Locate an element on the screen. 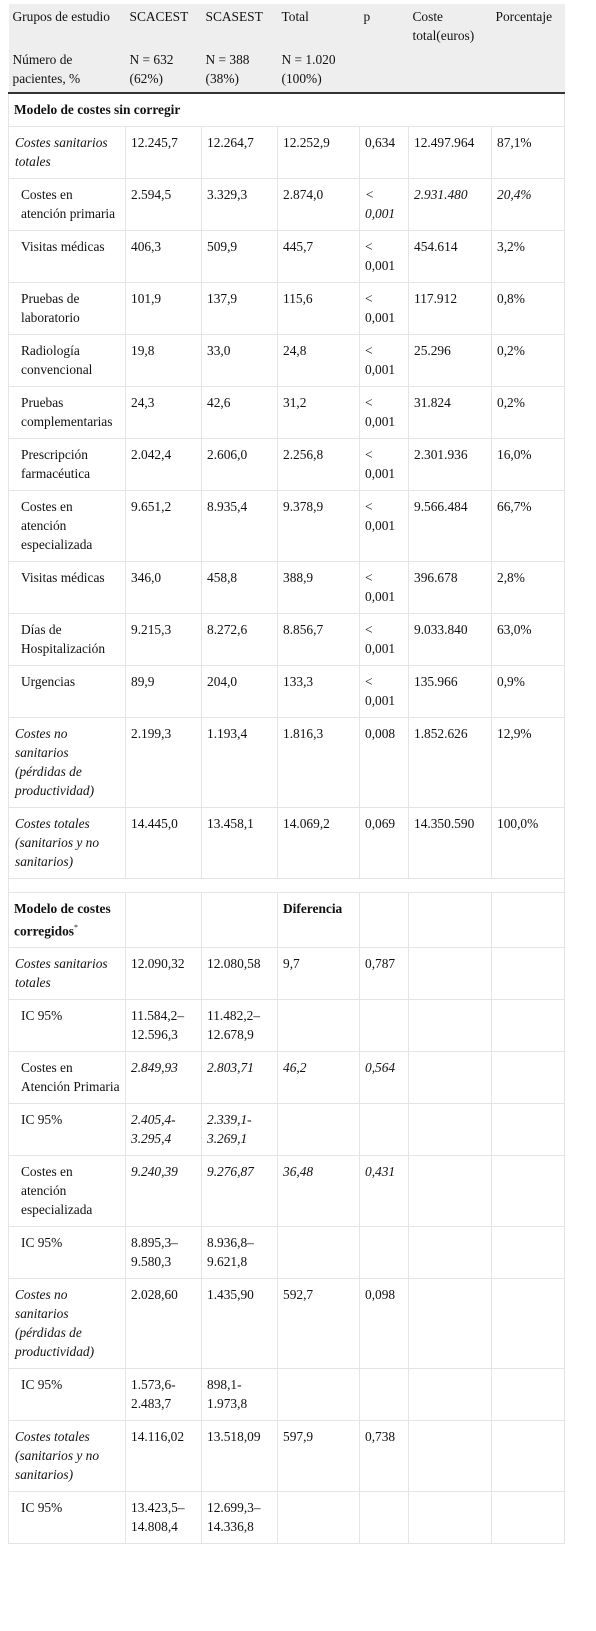 This screenshot has height=1631, width=596. header-cell: Coste total(euros) is located at coordinates (450, 25).